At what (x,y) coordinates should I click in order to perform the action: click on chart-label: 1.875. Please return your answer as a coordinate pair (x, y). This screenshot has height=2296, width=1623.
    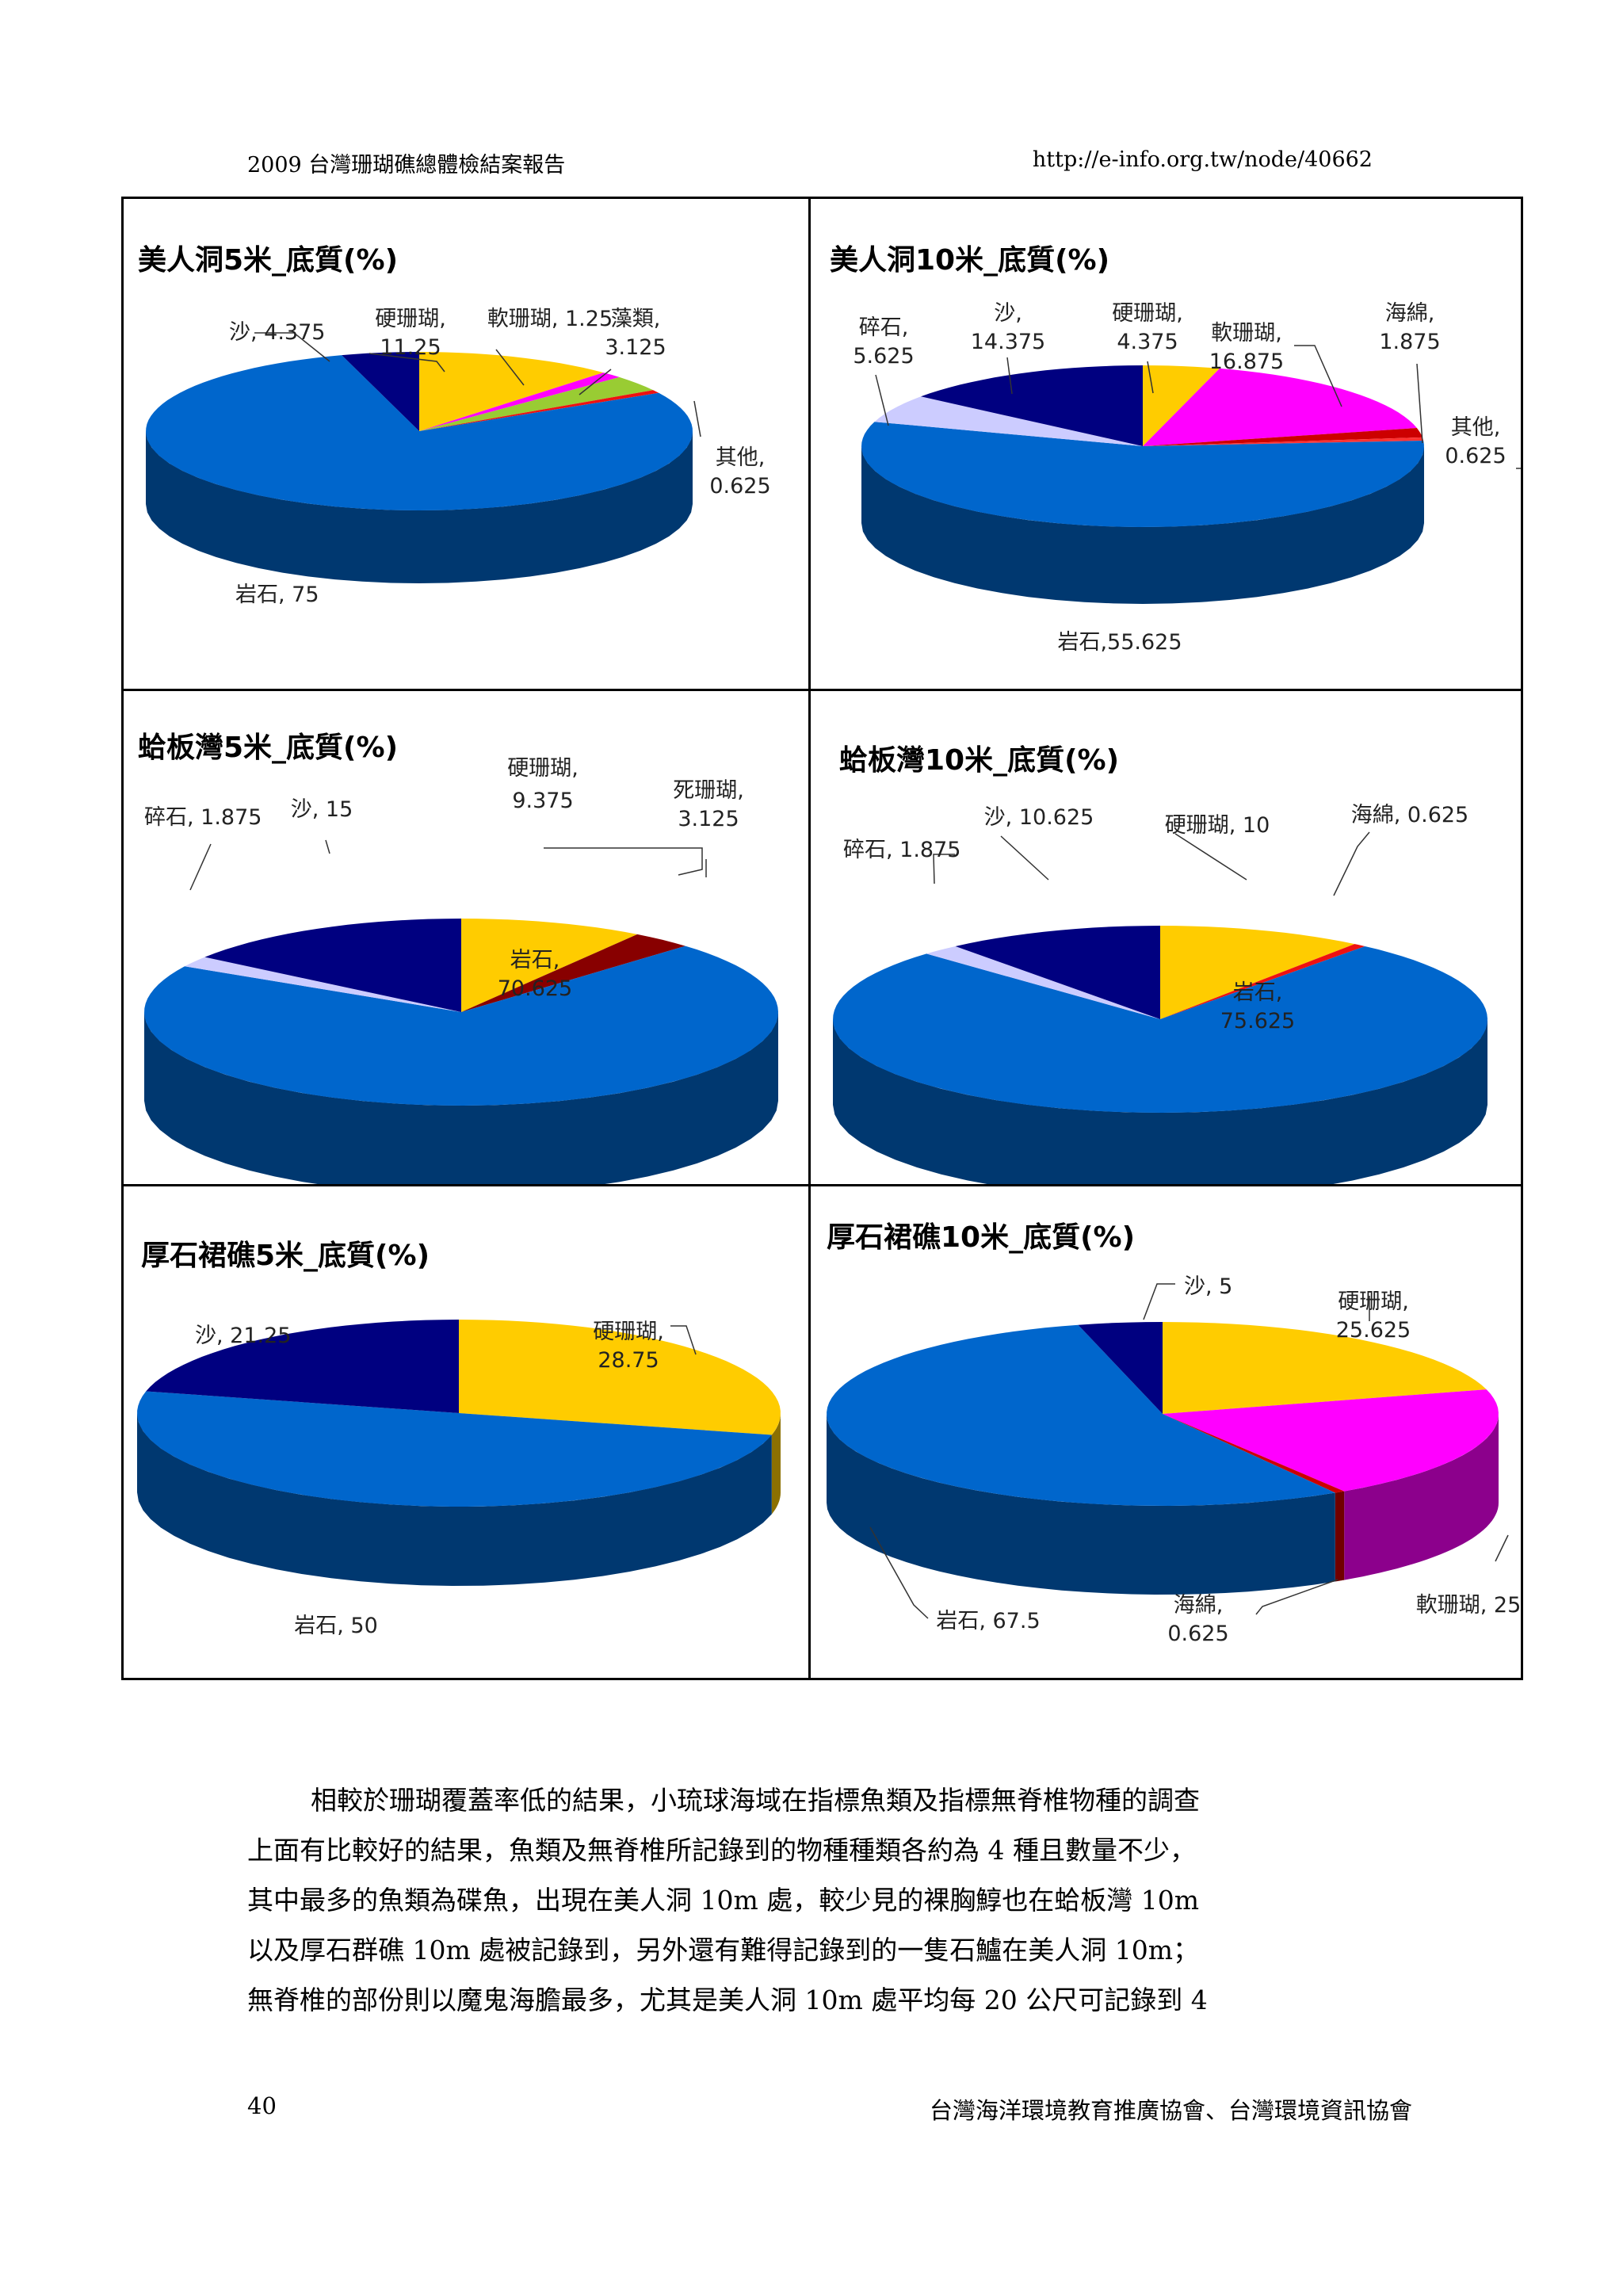
    Looking at the image, I should click on (1409, 342).